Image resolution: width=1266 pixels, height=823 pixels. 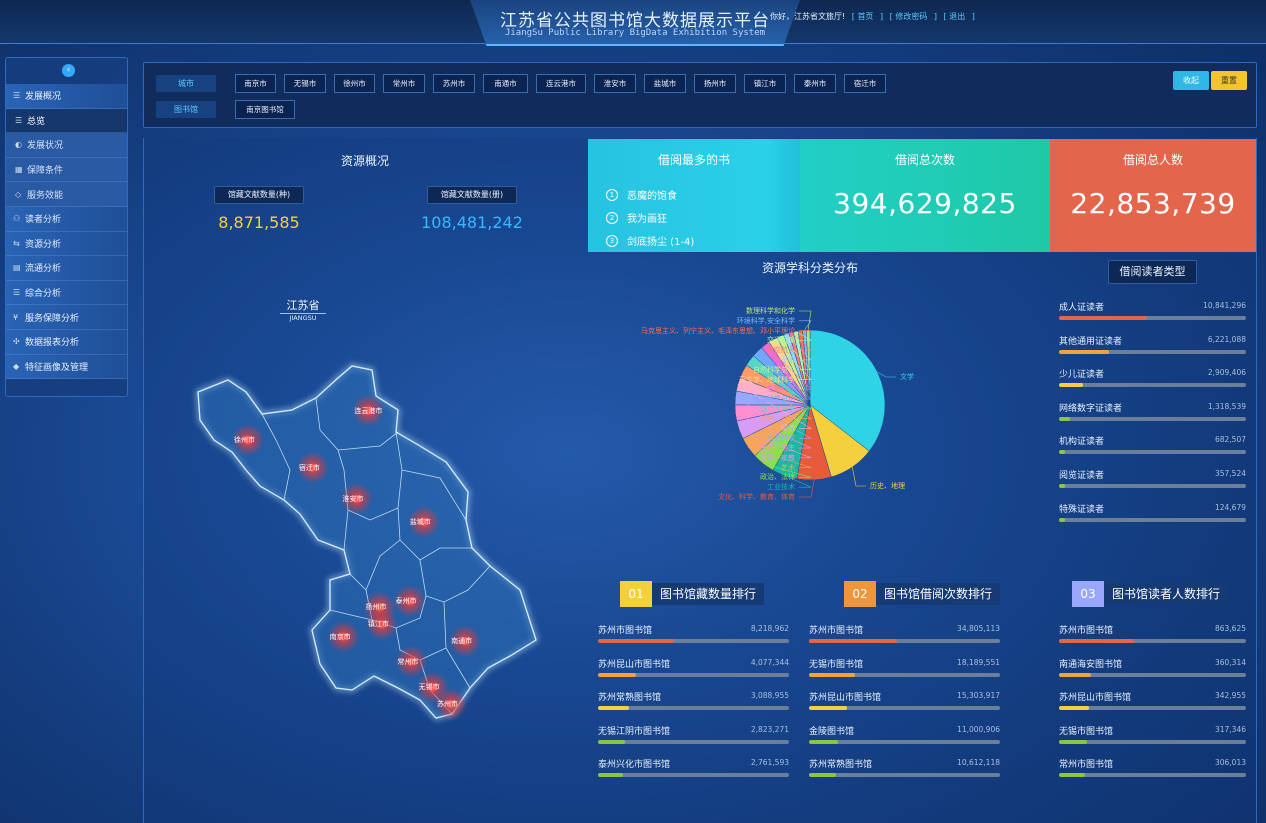 I want to click on sidebar-item-label: 发展状况, so click(x=45, y=146).